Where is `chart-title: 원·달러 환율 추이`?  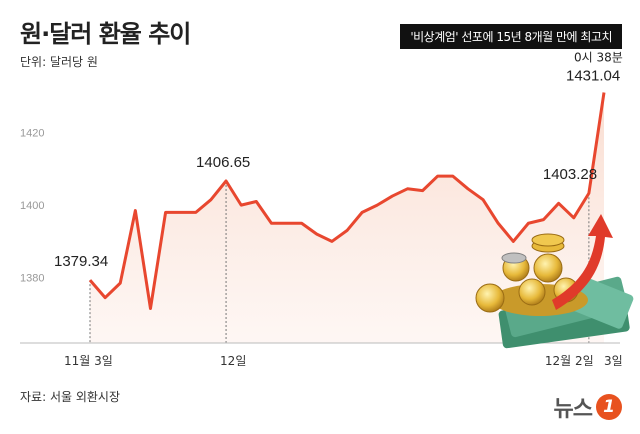
chart-title: 원·달러 환율 추이 is located at coordinates (105, 34).